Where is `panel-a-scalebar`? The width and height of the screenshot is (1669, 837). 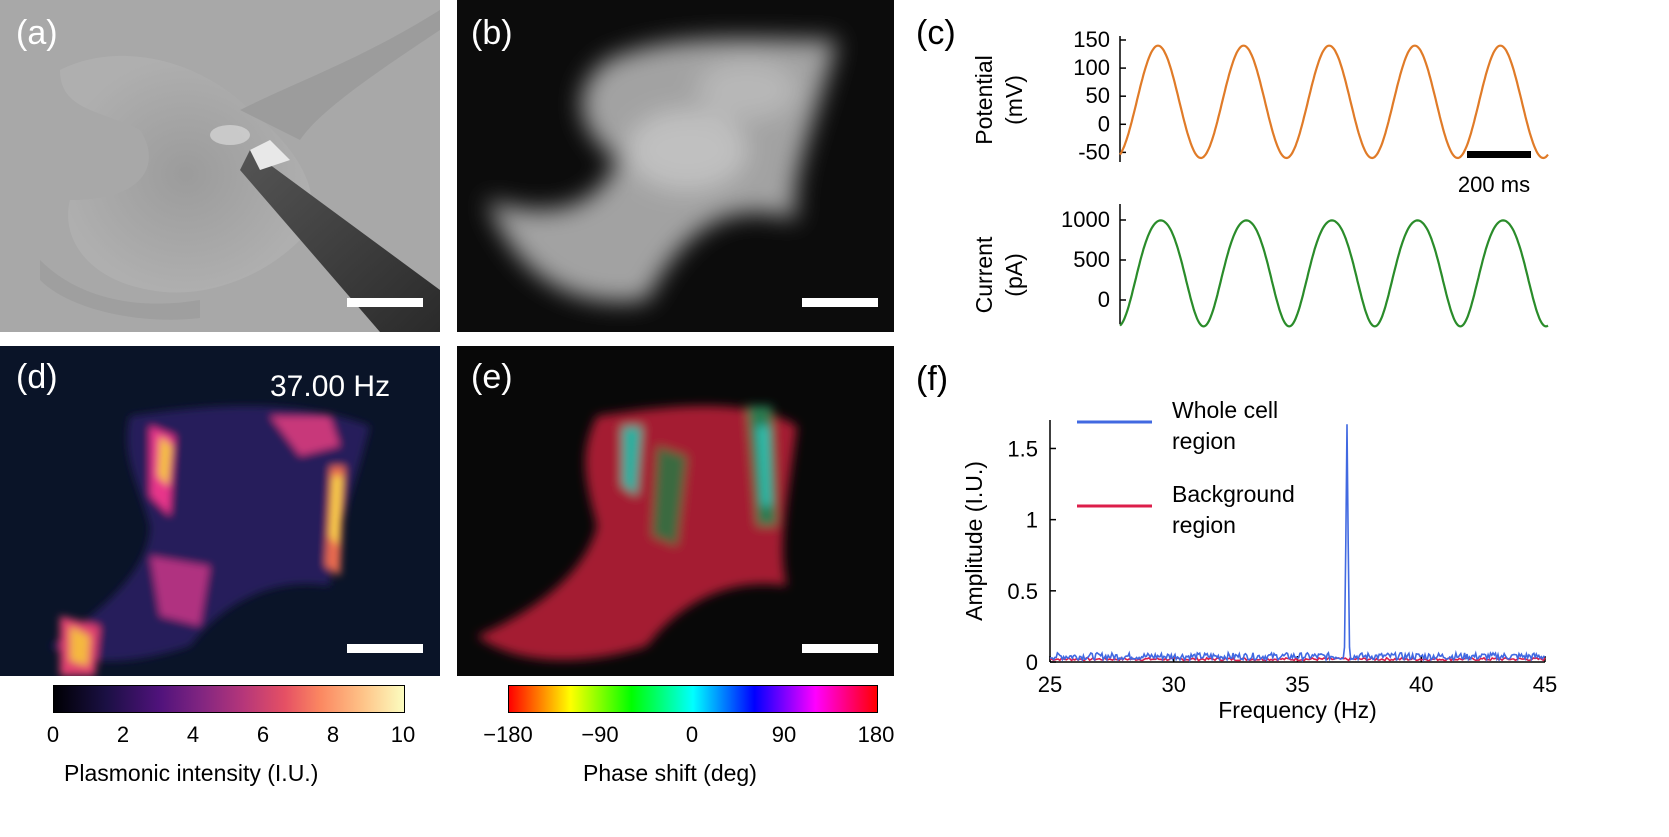 panel-a-scalebar is located at coordinates (385, 302).